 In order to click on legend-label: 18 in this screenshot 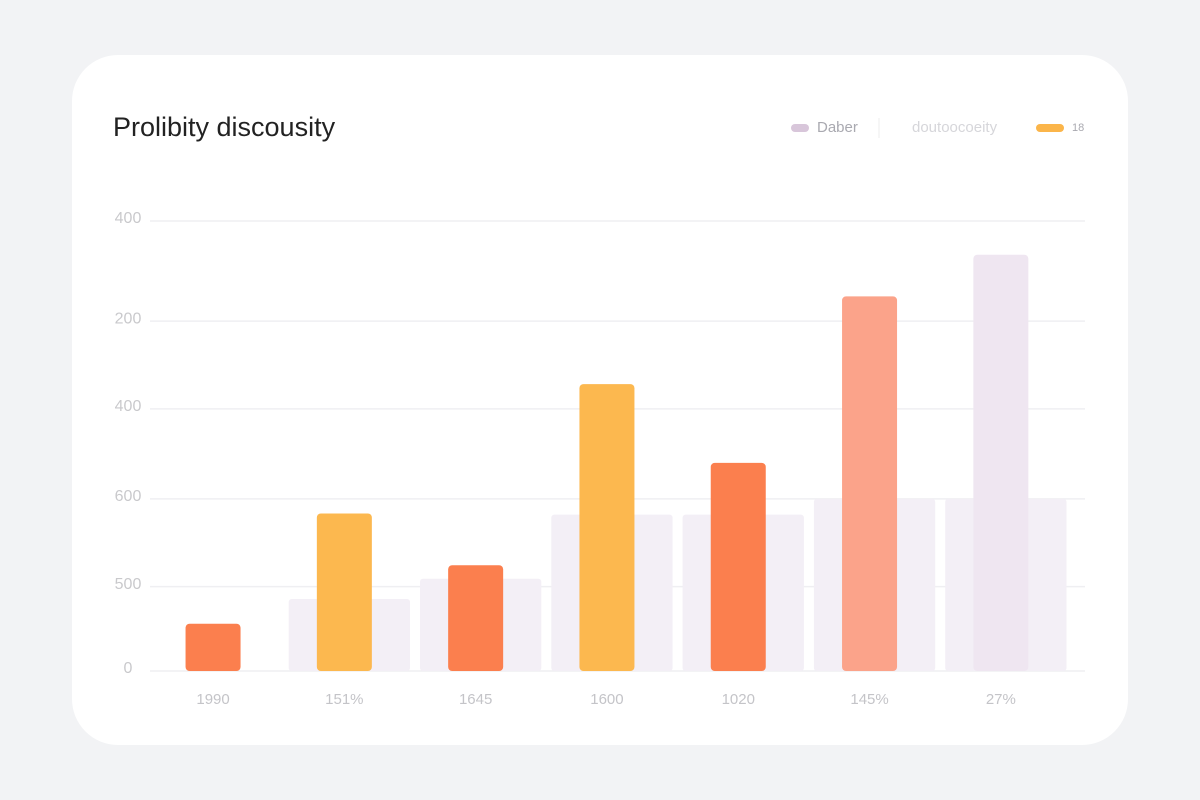, I will do `click(1078, 128)`.